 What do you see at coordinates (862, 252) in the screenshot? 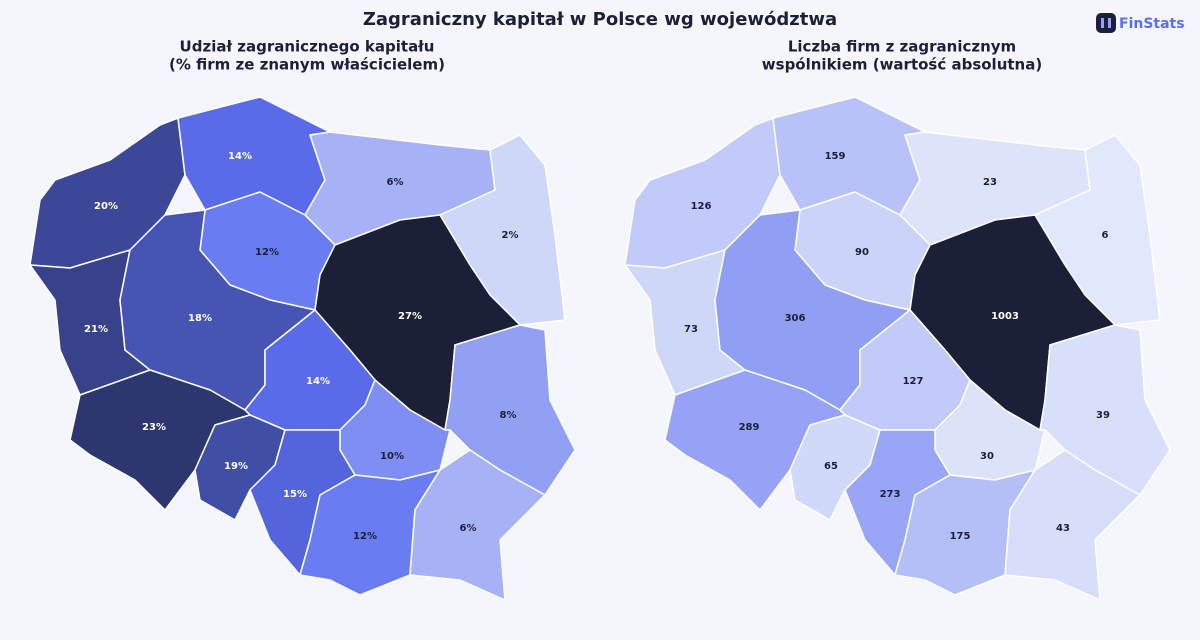
I see `region-label: 90` at bounding box center [862, 252].